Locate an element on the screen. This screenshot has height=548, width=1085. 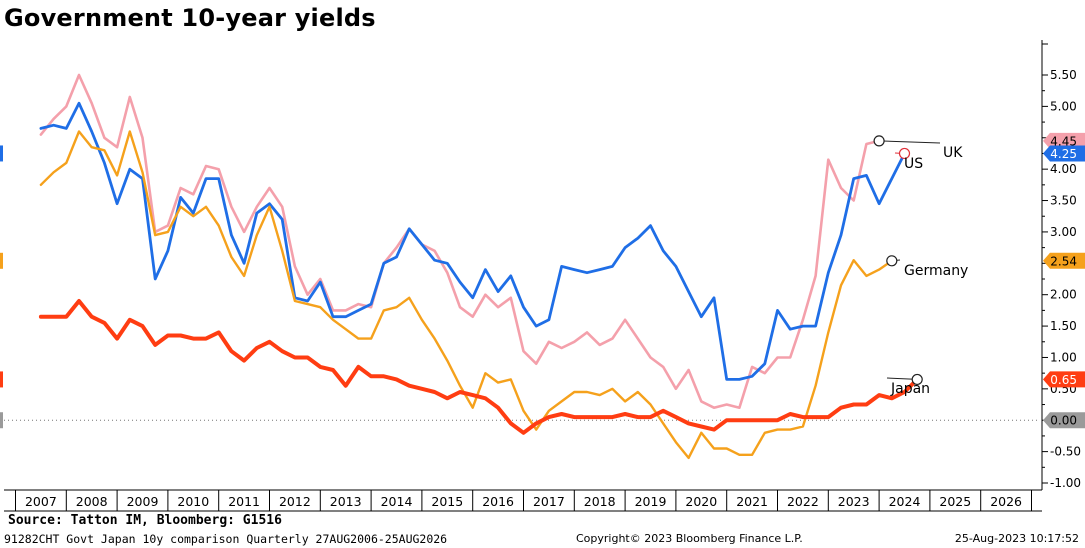
y-tick-label: 3.00 is located at coordinates (1063, 232).